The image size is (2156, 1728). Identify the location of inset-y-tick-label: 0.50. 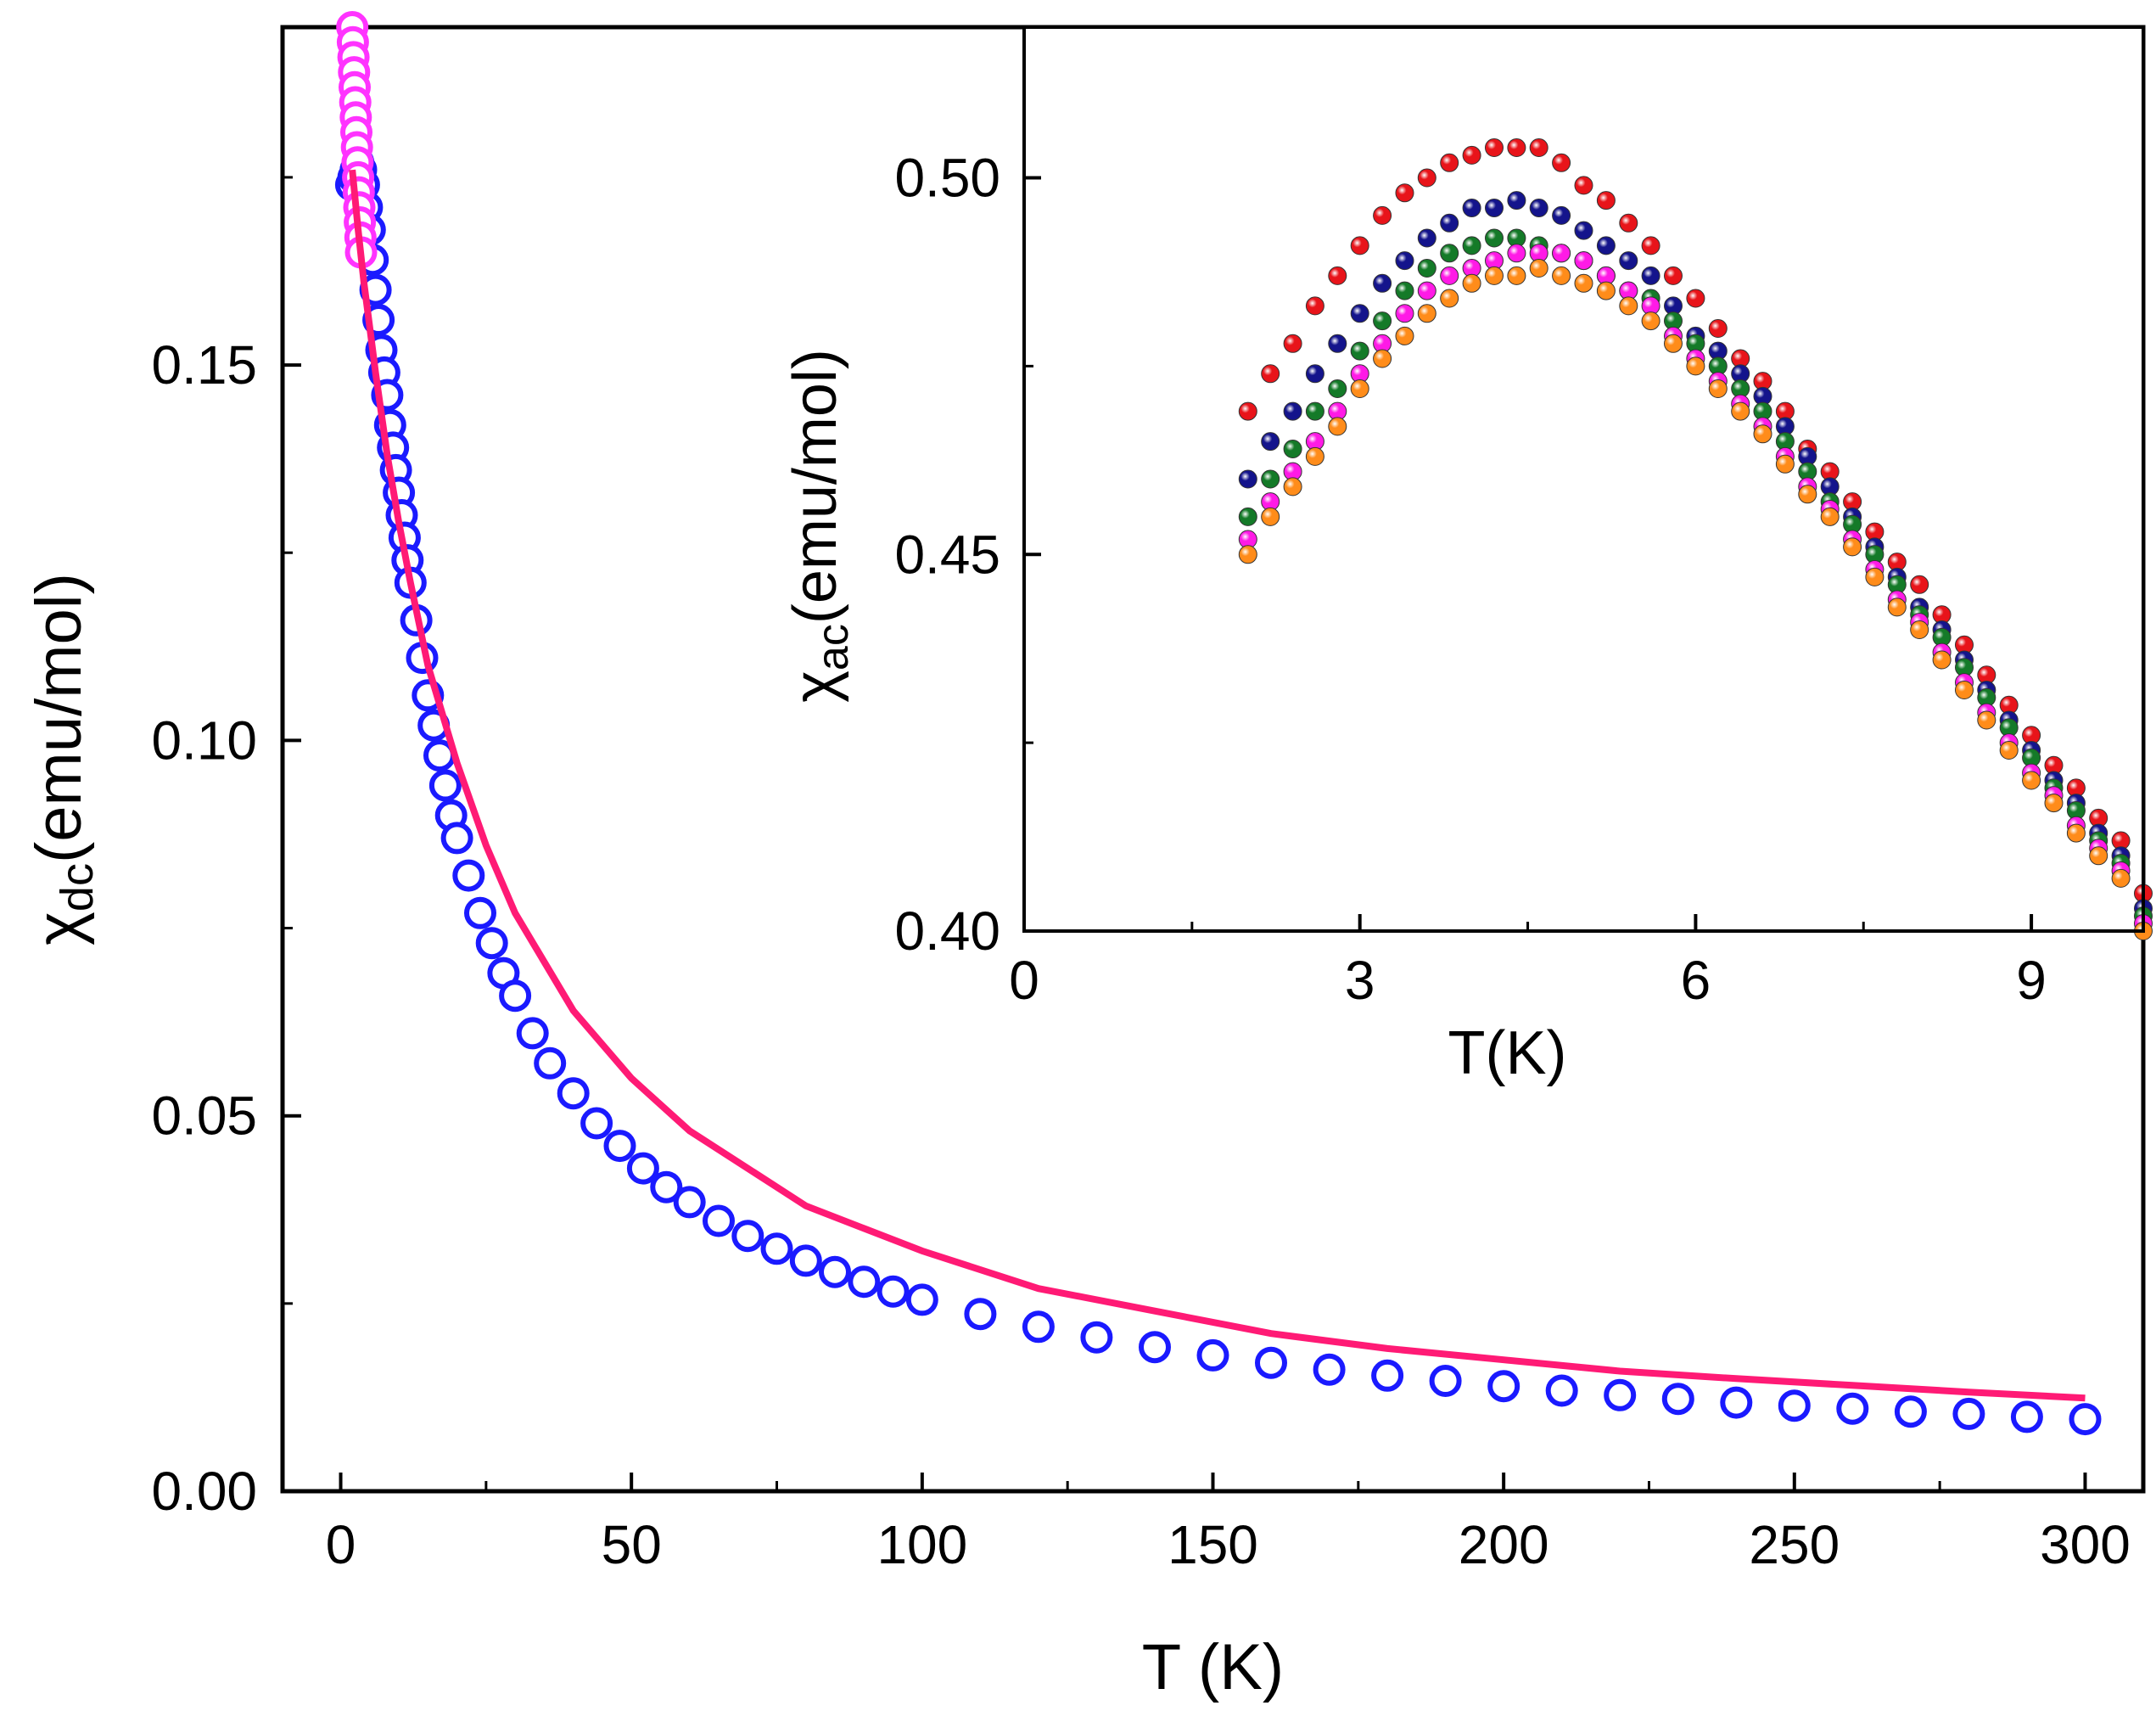
(947, 178).